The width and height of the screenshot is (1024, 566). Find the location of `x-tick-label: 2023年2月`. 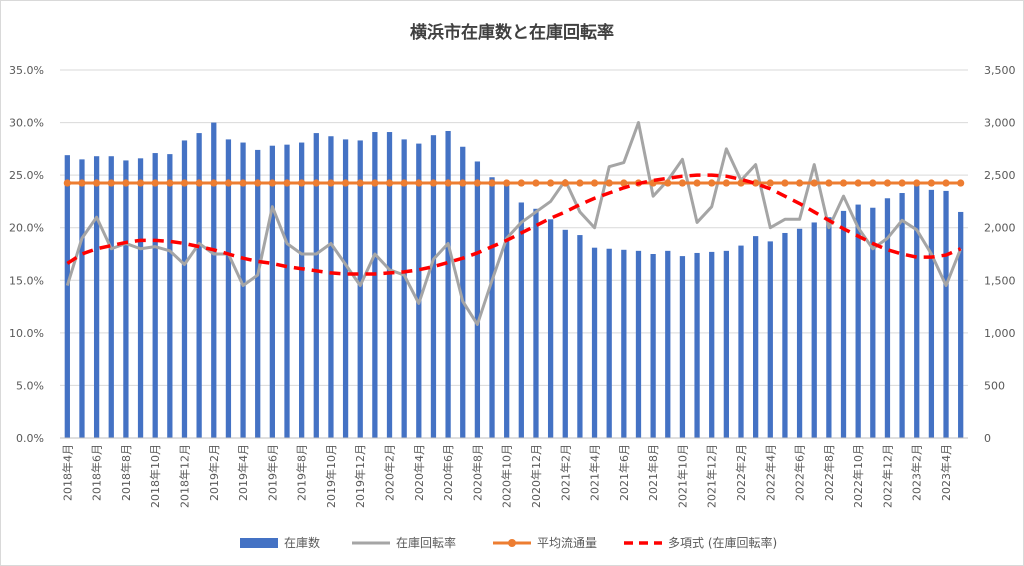

x-tick-label: 2023年2月 is located at coordinates (917, 472).